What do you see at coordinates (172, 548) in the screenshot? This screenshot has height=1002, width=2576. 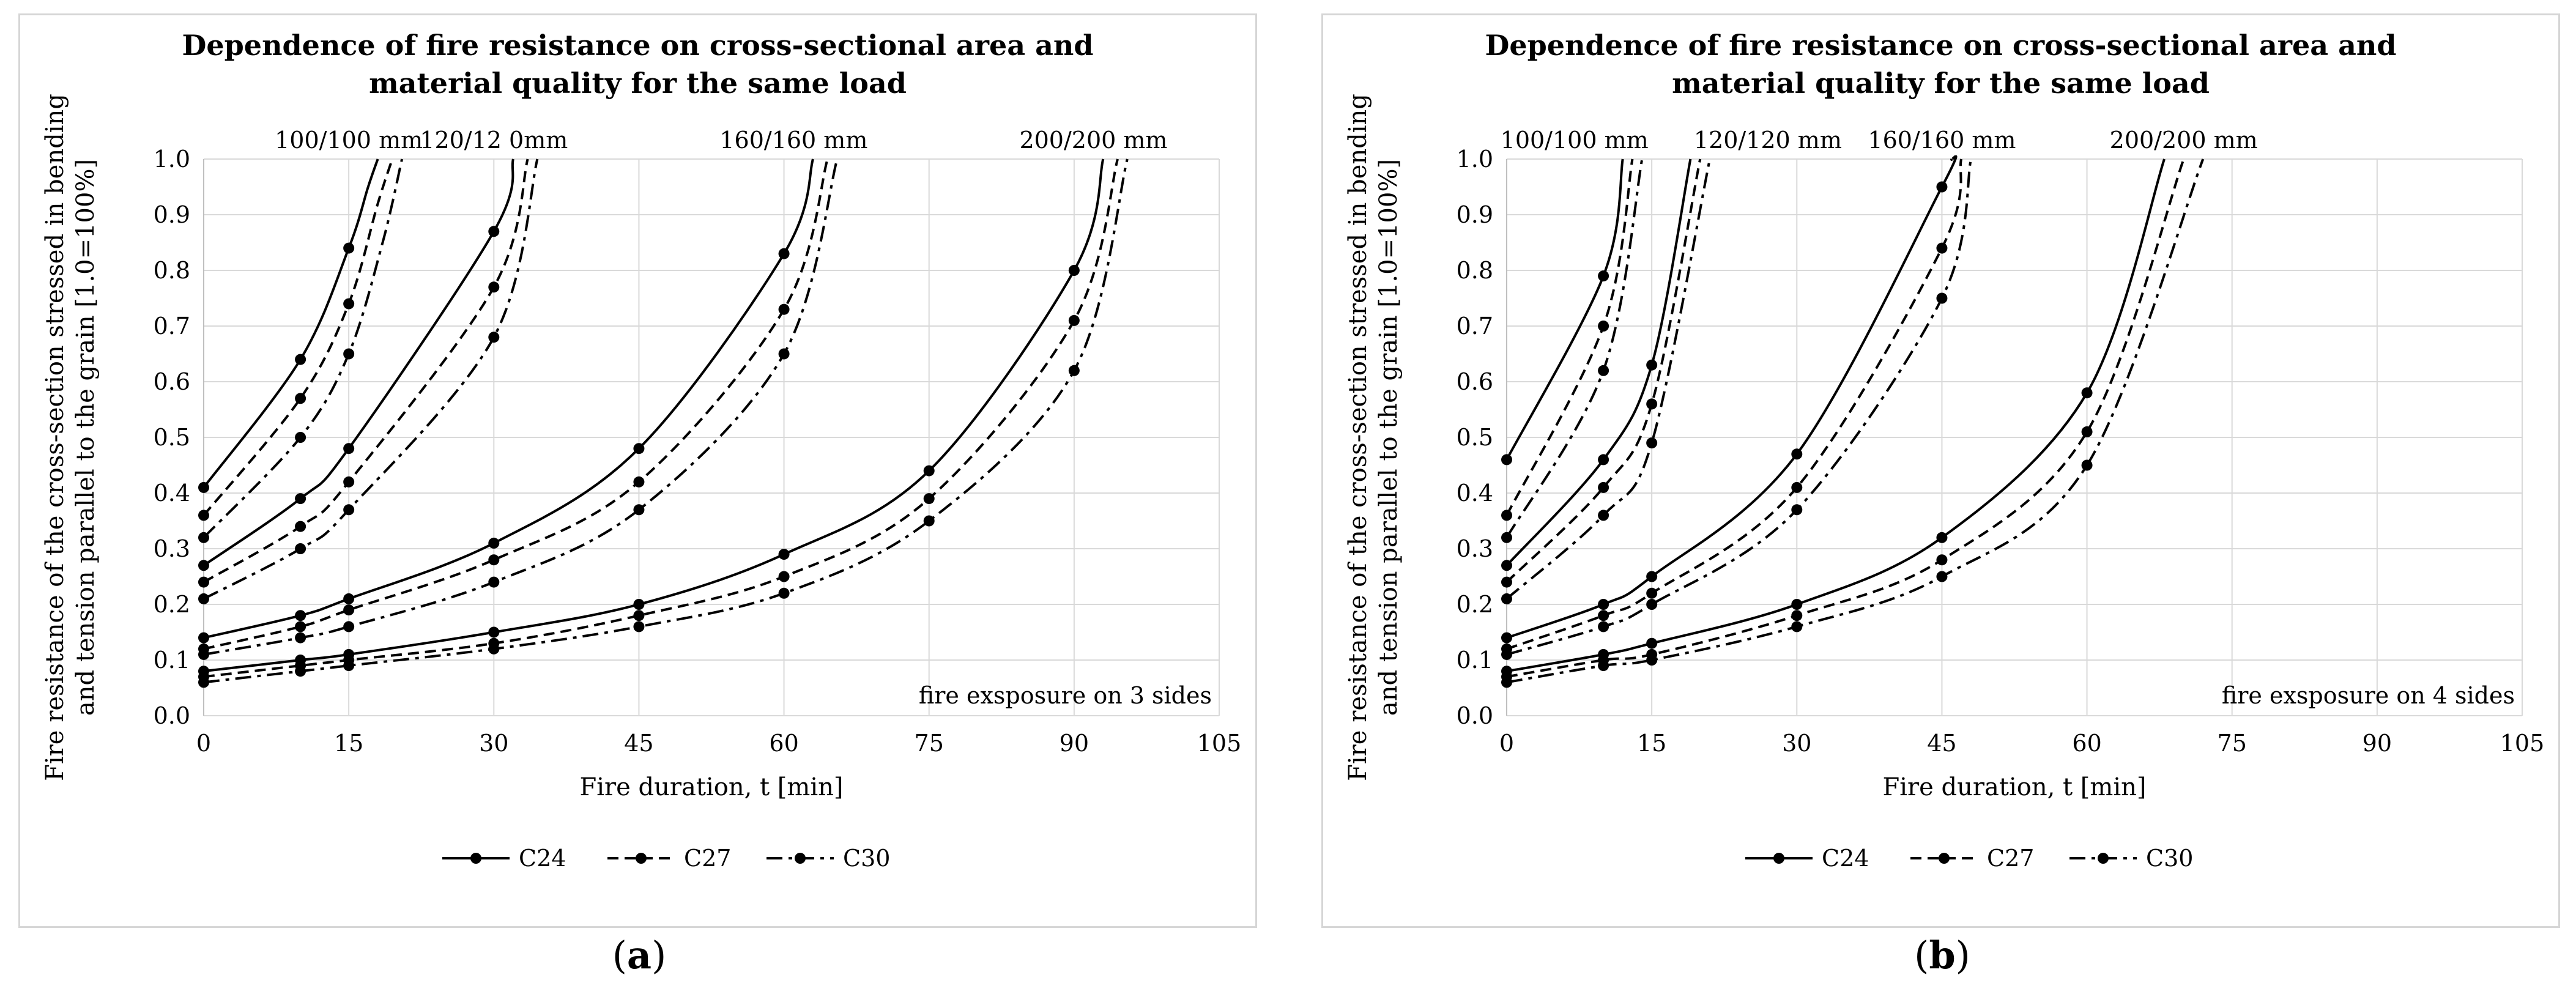 I see `y-tick-label: 0.3` at bounding box center [172, 548].